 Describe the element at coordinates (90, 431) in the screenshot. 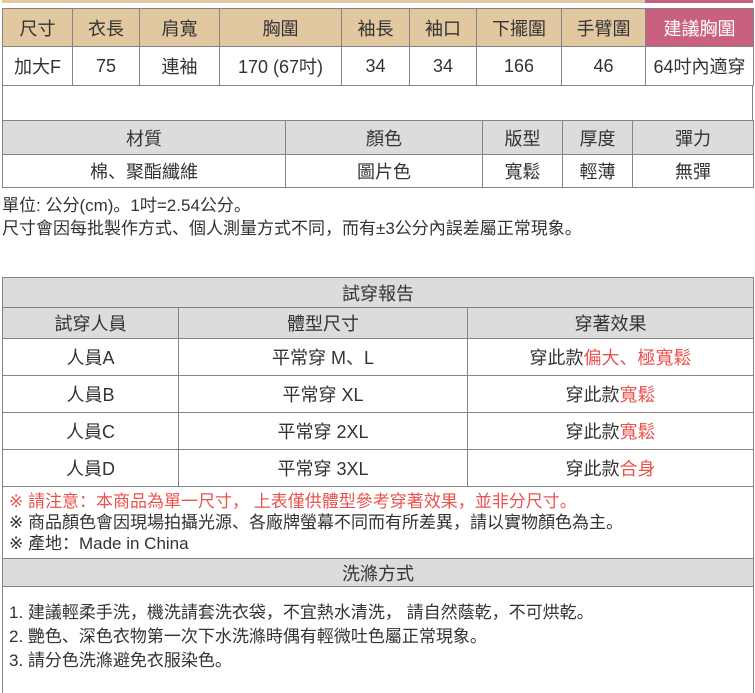

I see `tester-name: 人員C` at that location.